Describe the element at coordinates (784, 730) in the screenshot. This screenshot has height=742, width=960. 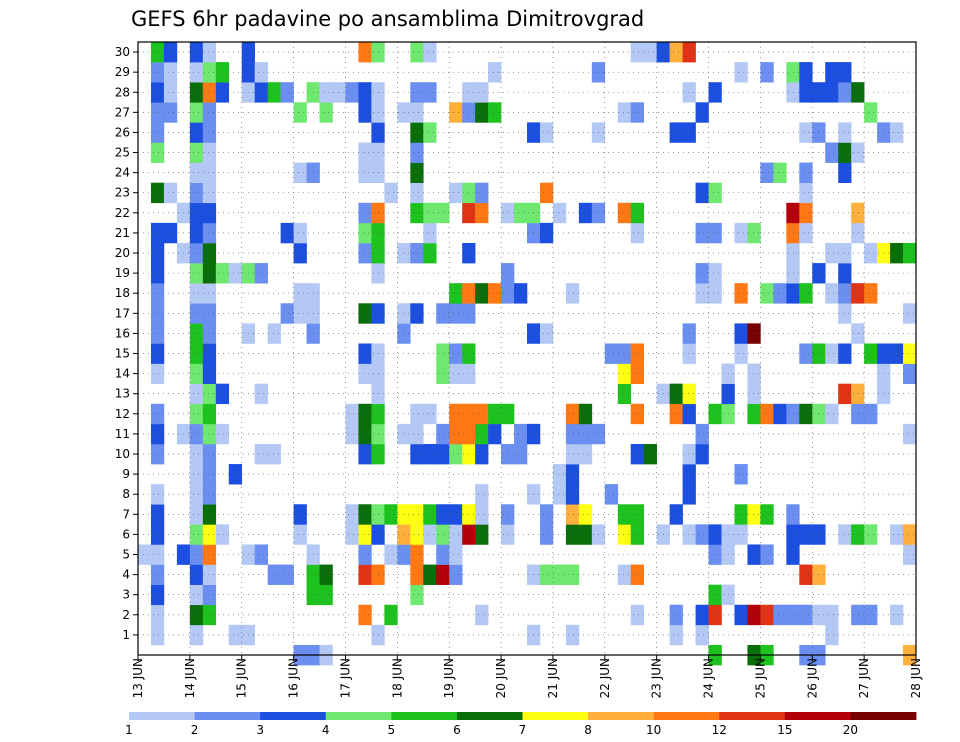
I see `legend-label: 15` at that location.